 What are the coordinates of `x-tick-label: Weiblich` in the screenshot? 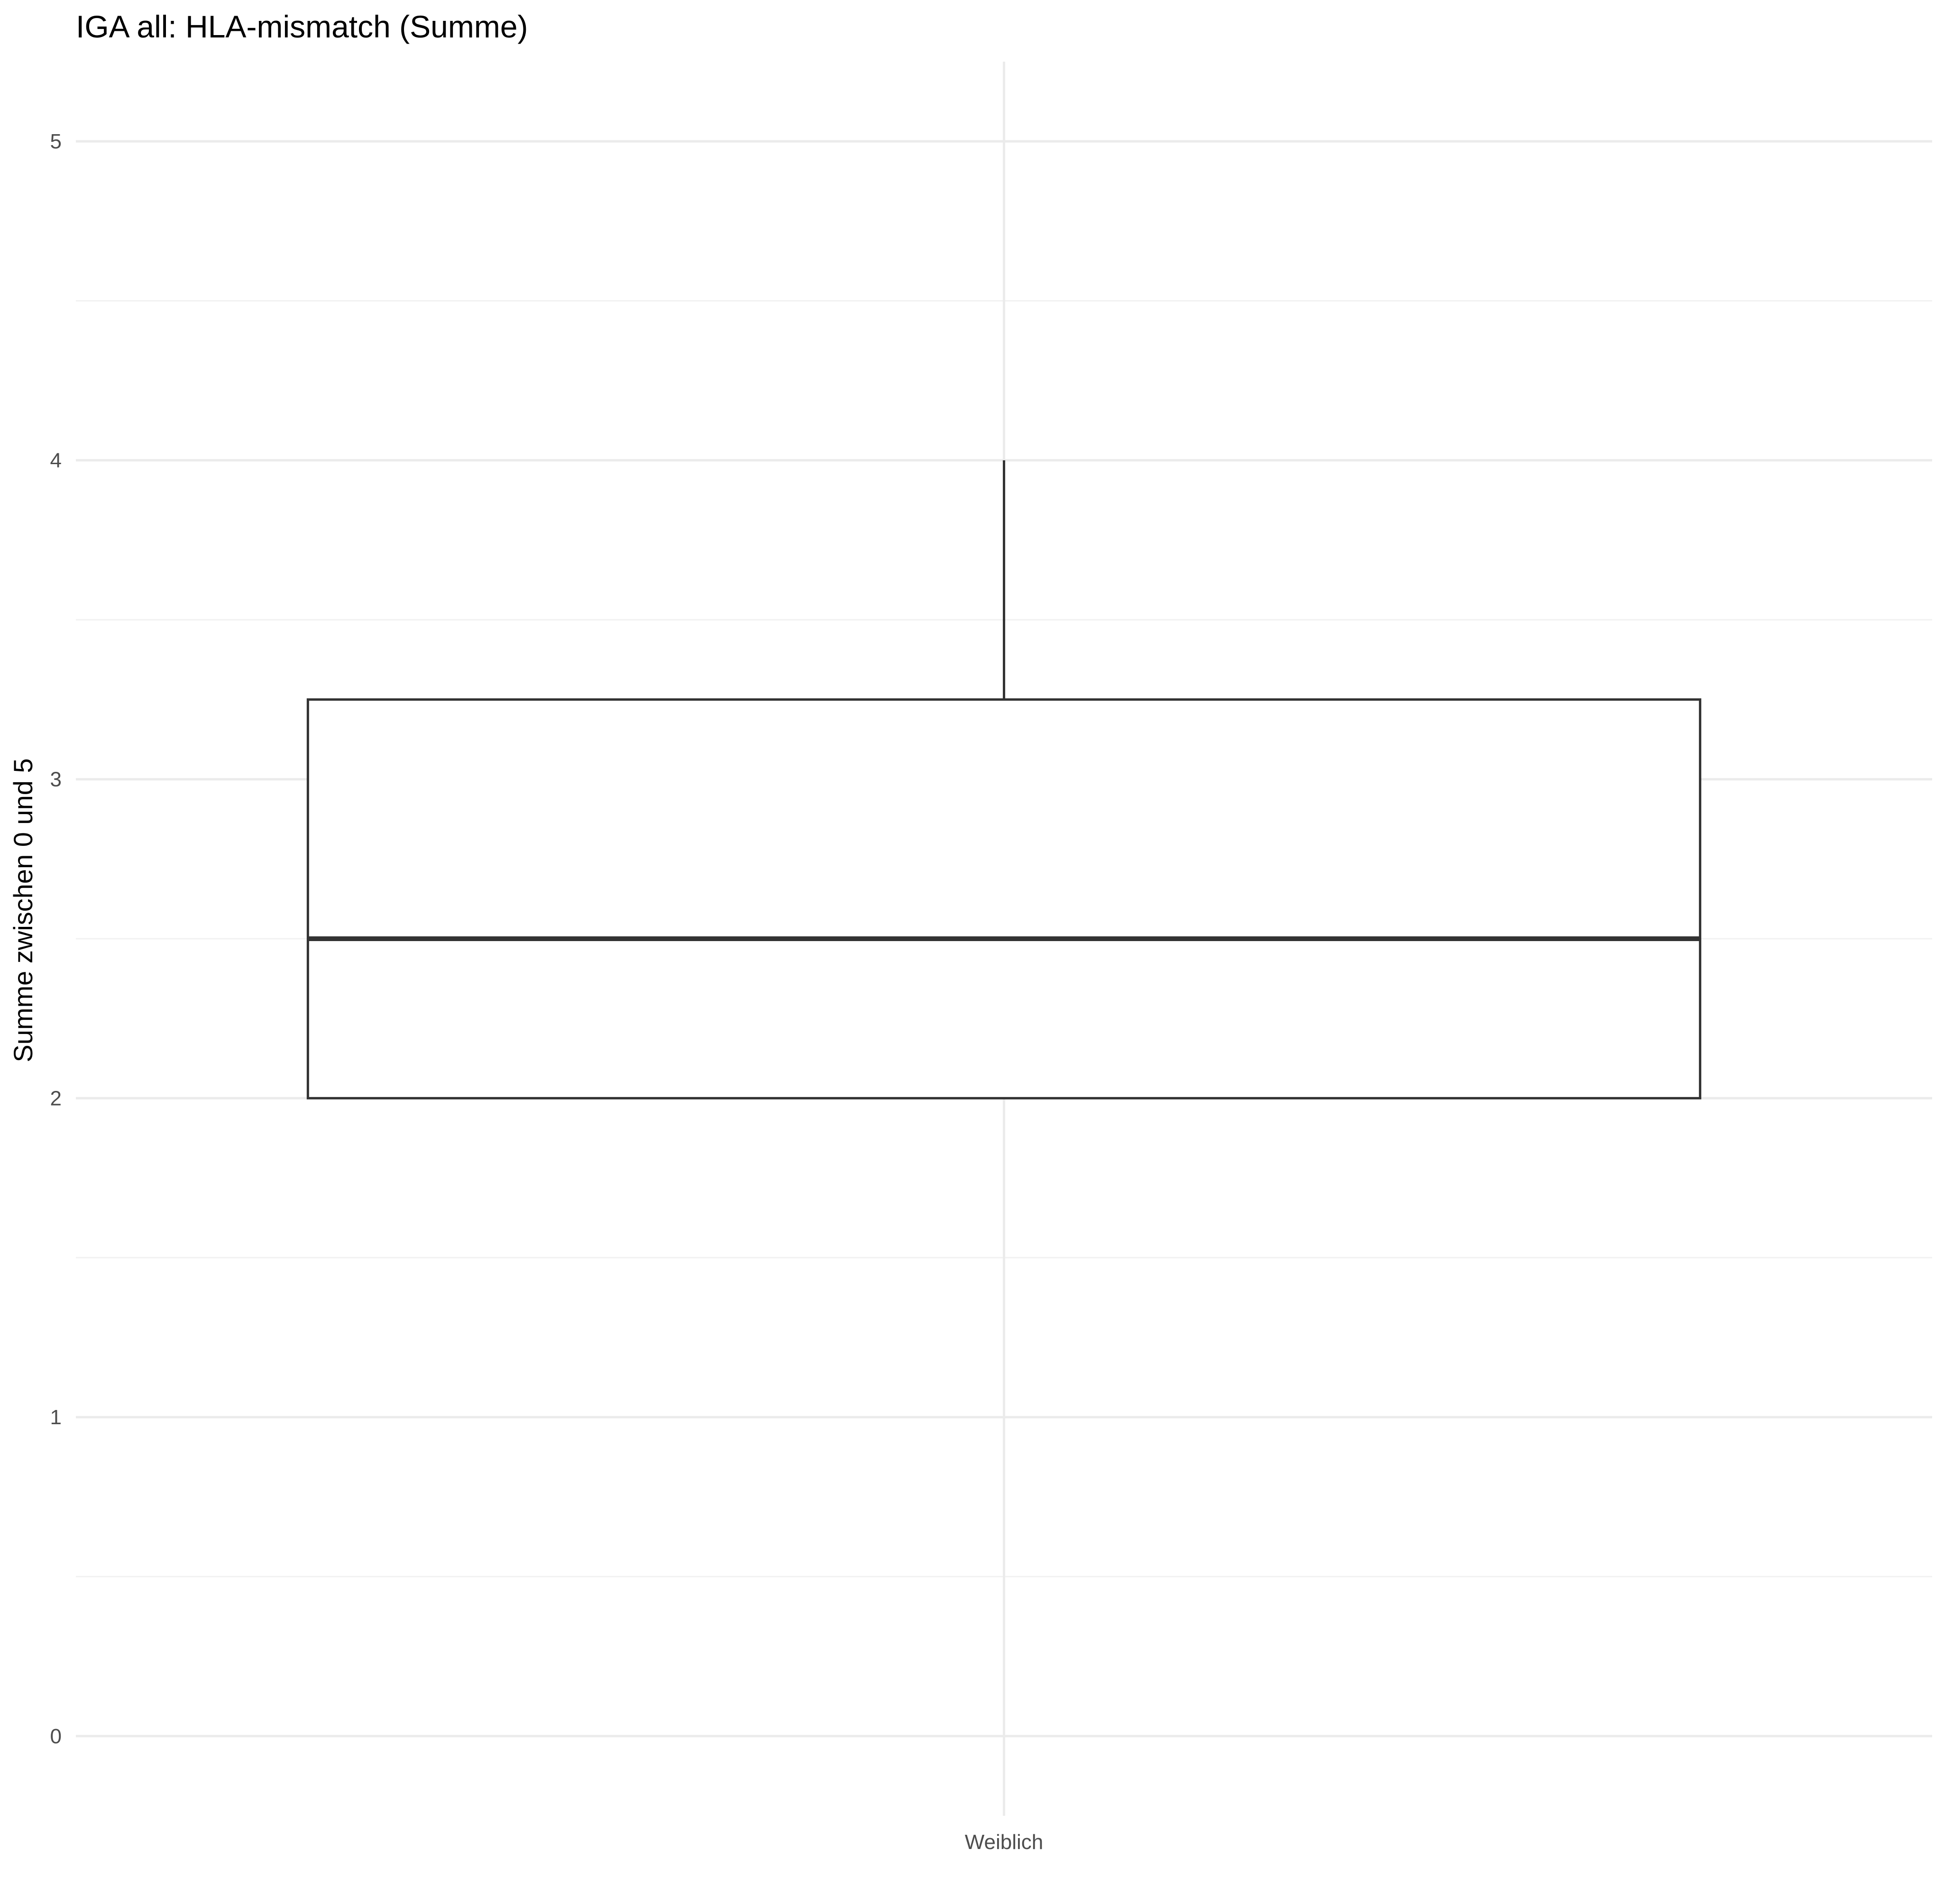 It's located at (1004, 1843).